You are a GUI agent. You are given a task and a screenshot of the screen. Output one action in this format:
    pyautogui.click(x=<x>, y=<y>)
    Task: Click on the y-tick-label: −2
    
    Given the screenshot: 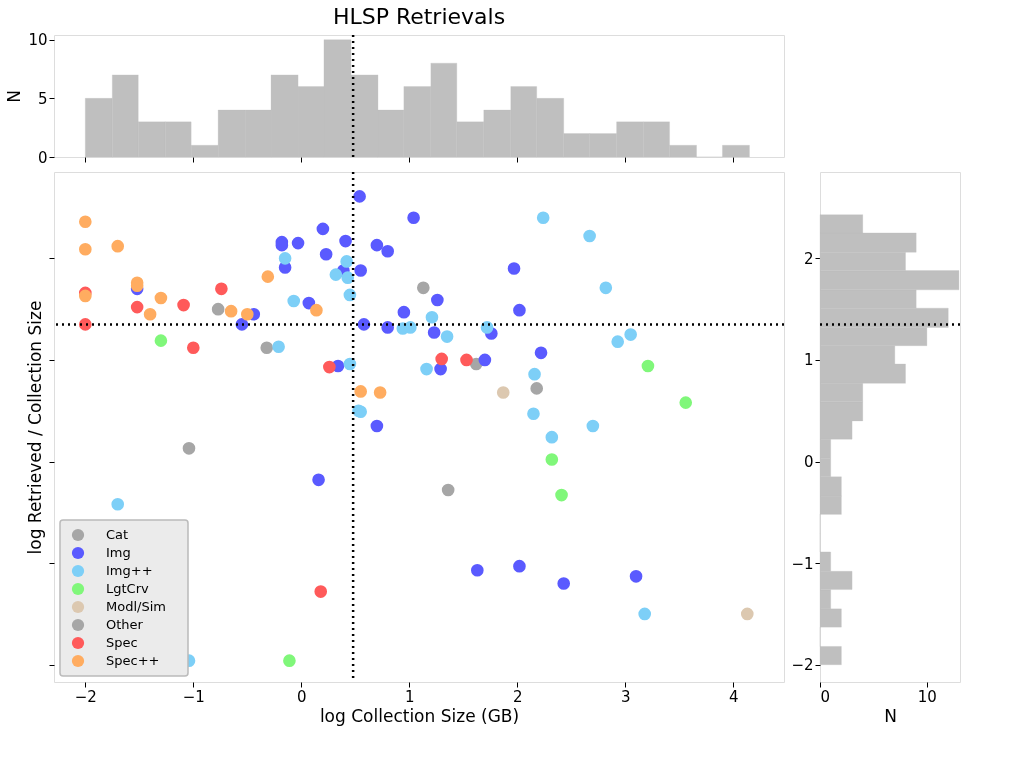 What is the action you would take?
    pyautogui.click(x=802, y=665)
    